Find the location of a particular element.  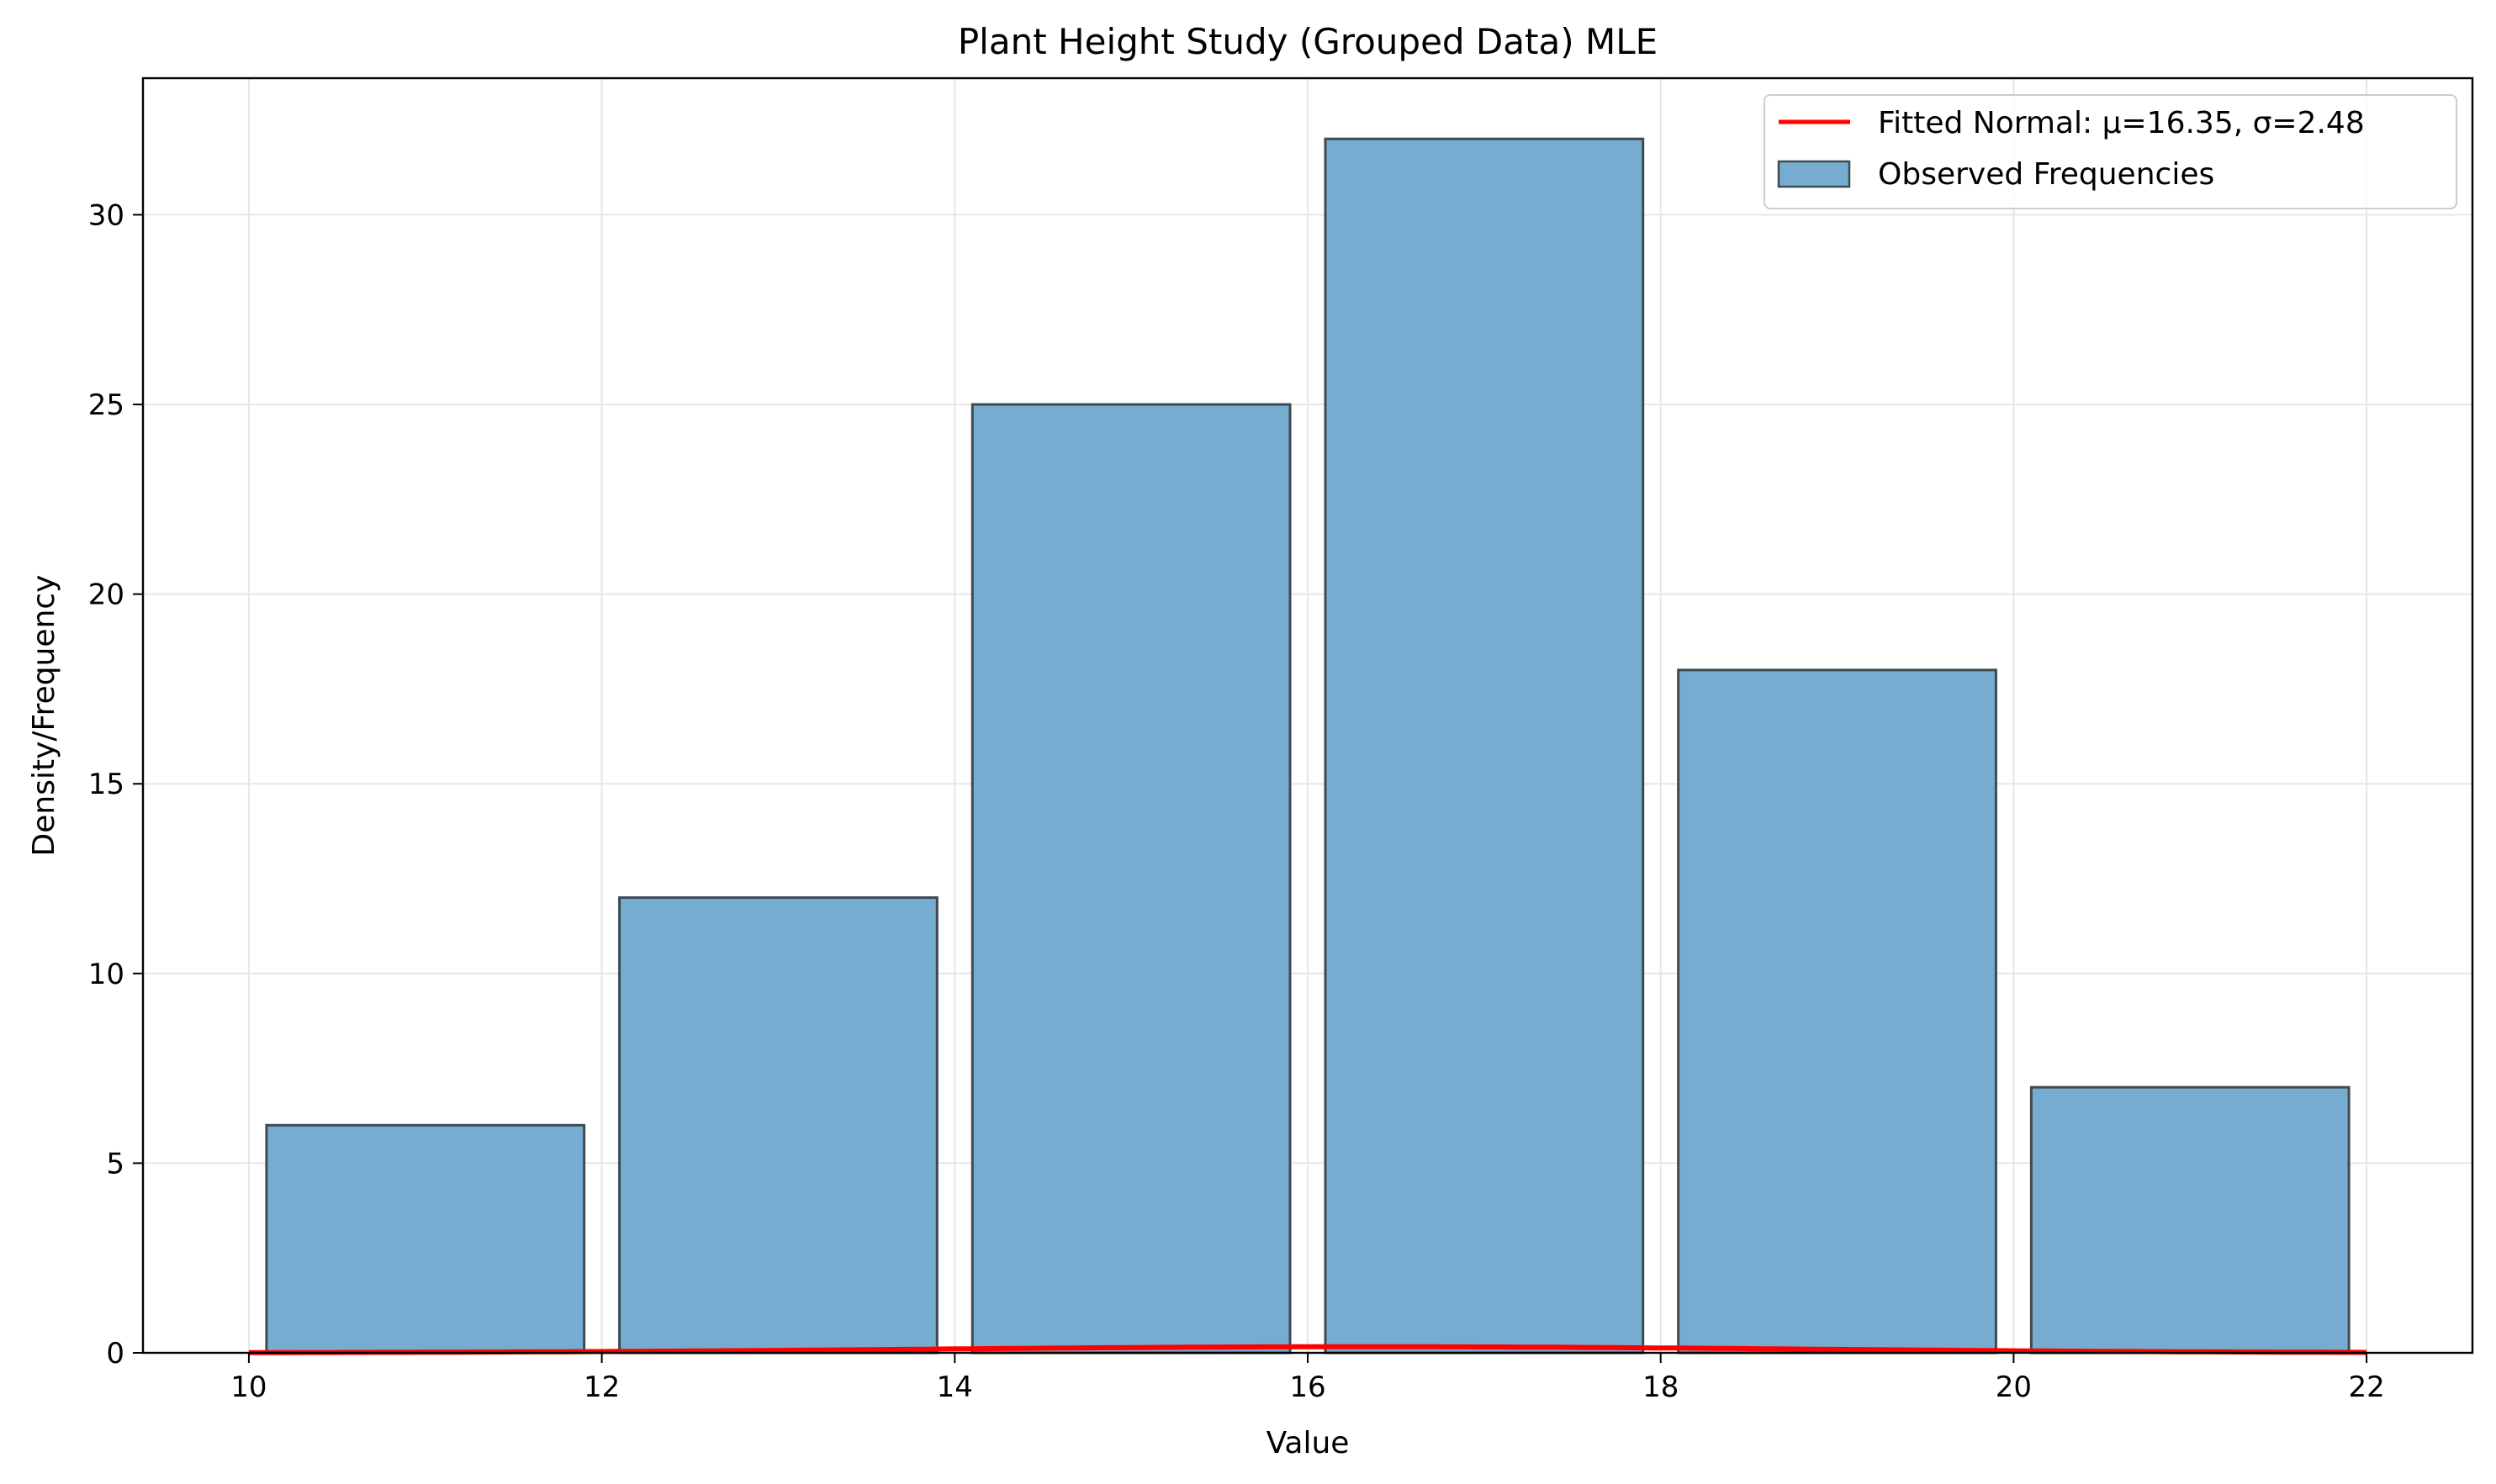

y-axis-ticks: 0 5 10 15 20 25 30 is located at coordinates (115, 784).